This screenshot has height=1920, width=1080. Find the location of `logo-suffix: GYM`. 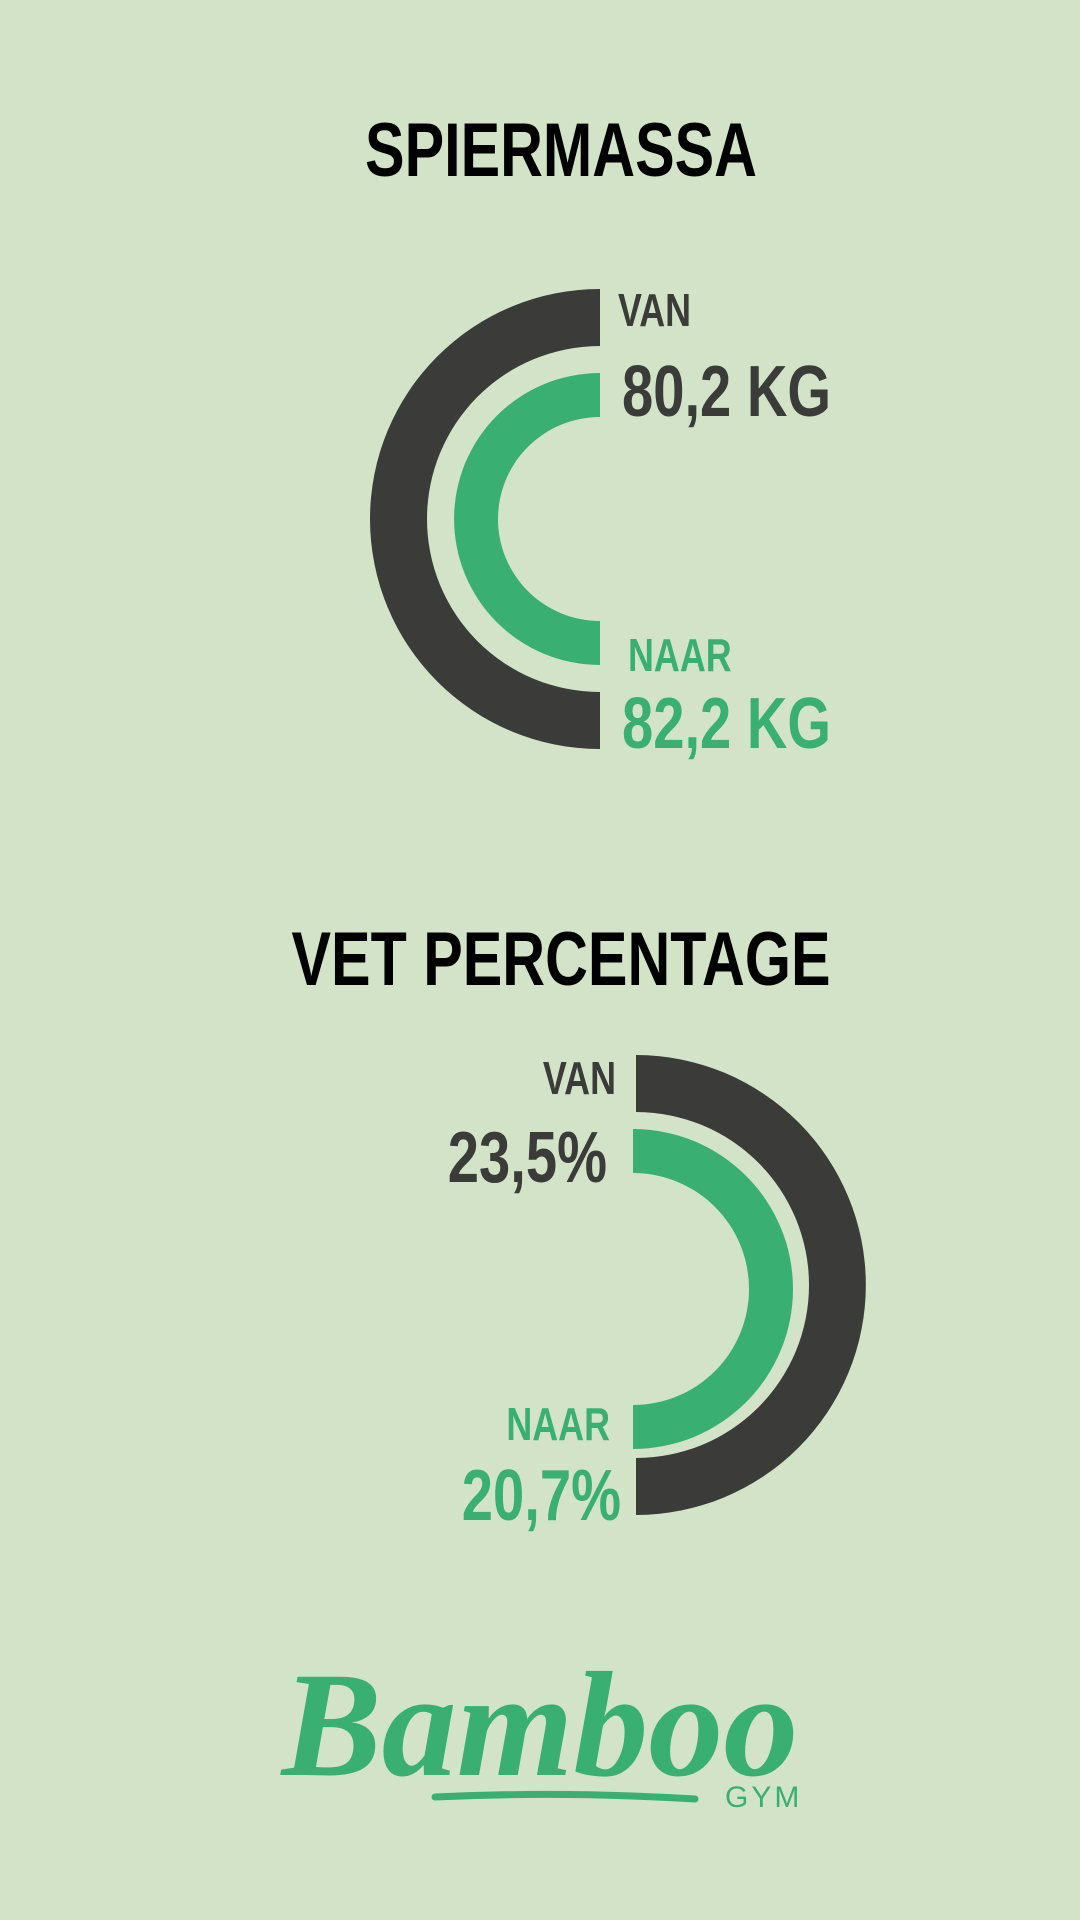

logo-suffix: GYM is located at coordinates (763, 1797).